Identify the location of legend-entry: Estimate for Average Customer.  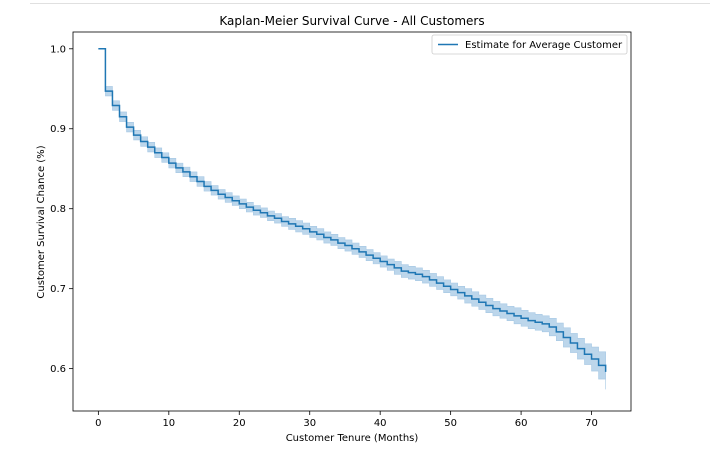
(544, 45).